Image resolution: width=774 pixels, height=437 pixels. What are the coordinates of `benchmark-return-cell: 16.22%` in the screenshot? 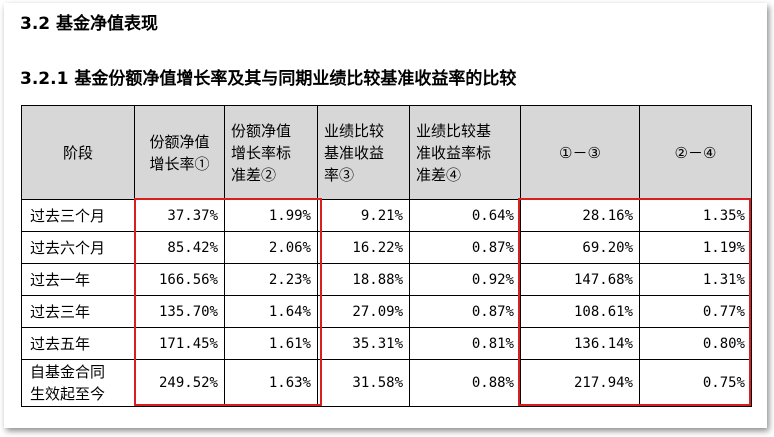 It's located at (363, 247).